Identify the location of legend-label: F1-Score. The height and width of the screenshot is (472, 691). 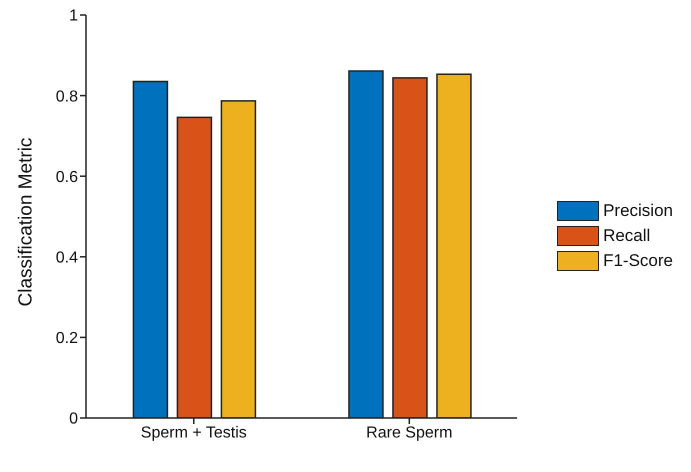
(638, 261).